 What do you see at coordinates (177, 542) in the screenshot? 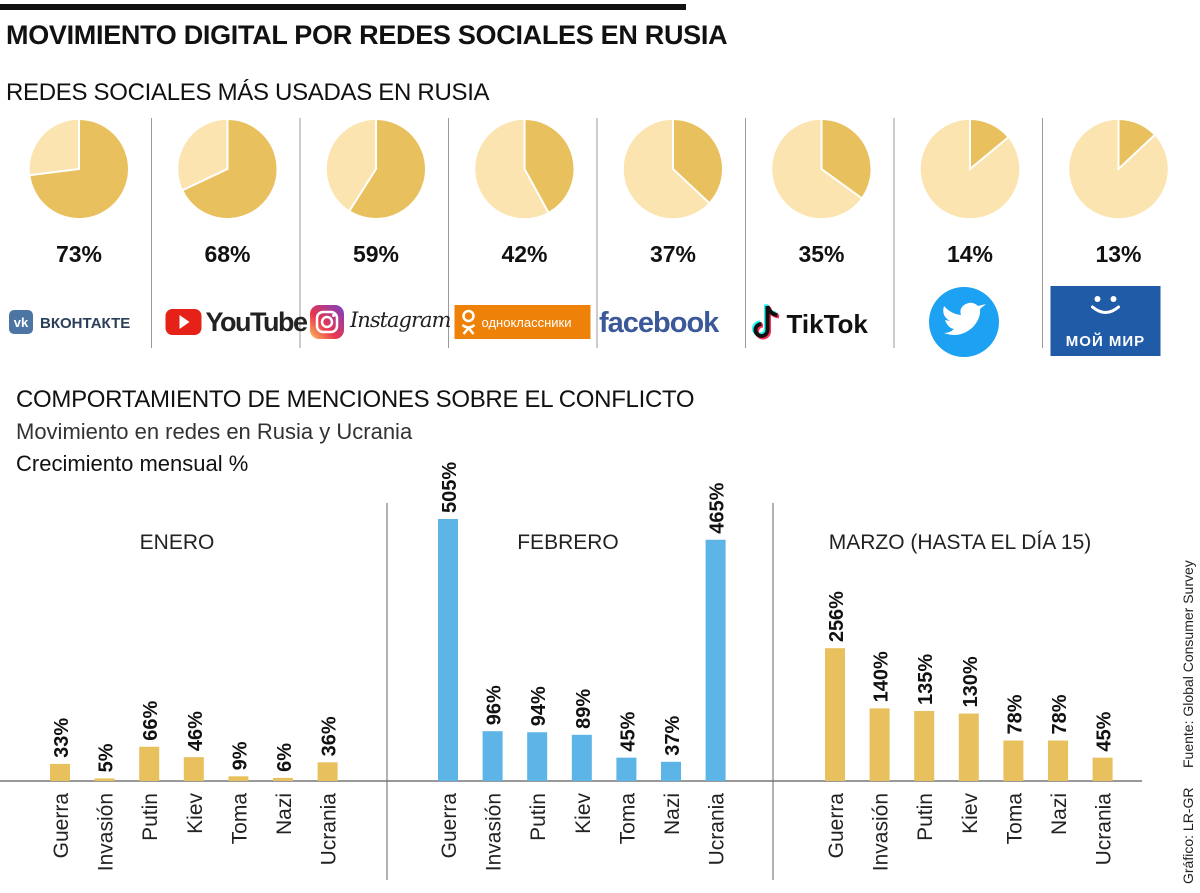
I see `month-label: ENERO` at bounding box center [177, 542].